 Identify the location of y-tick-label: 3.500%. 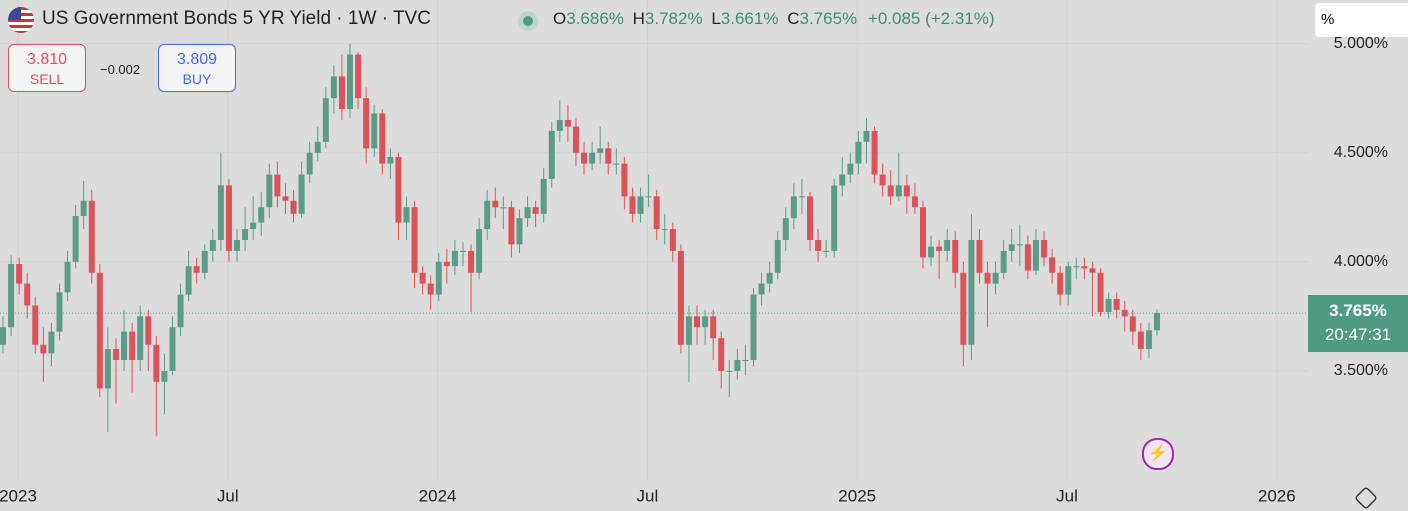
(1361, 370).